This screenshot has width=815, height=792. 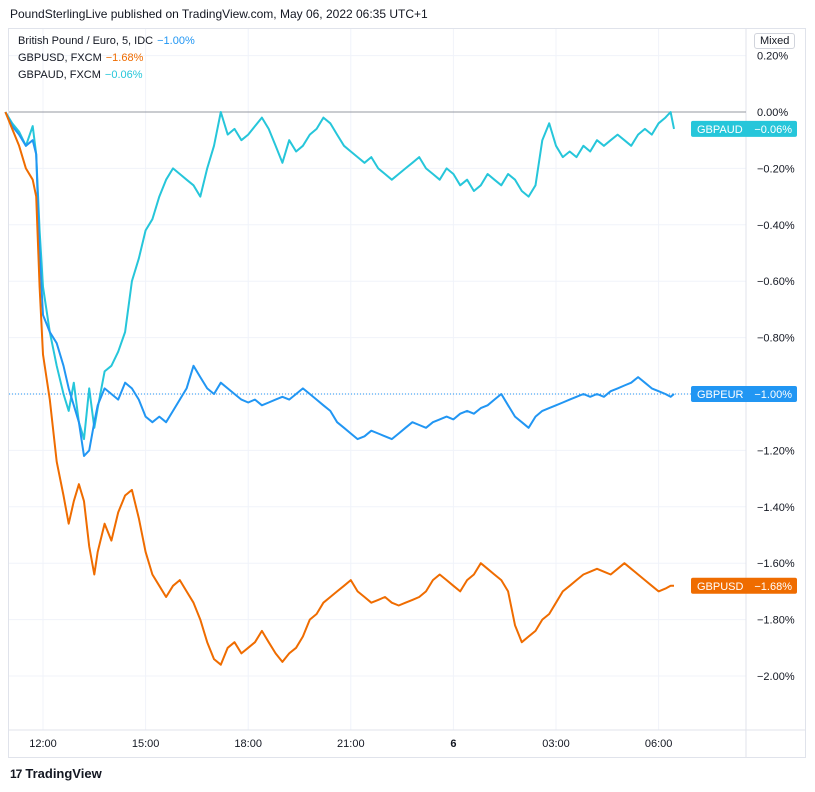 I want to click on price-tag-value: −0.06%, so click(x=773, y=130).